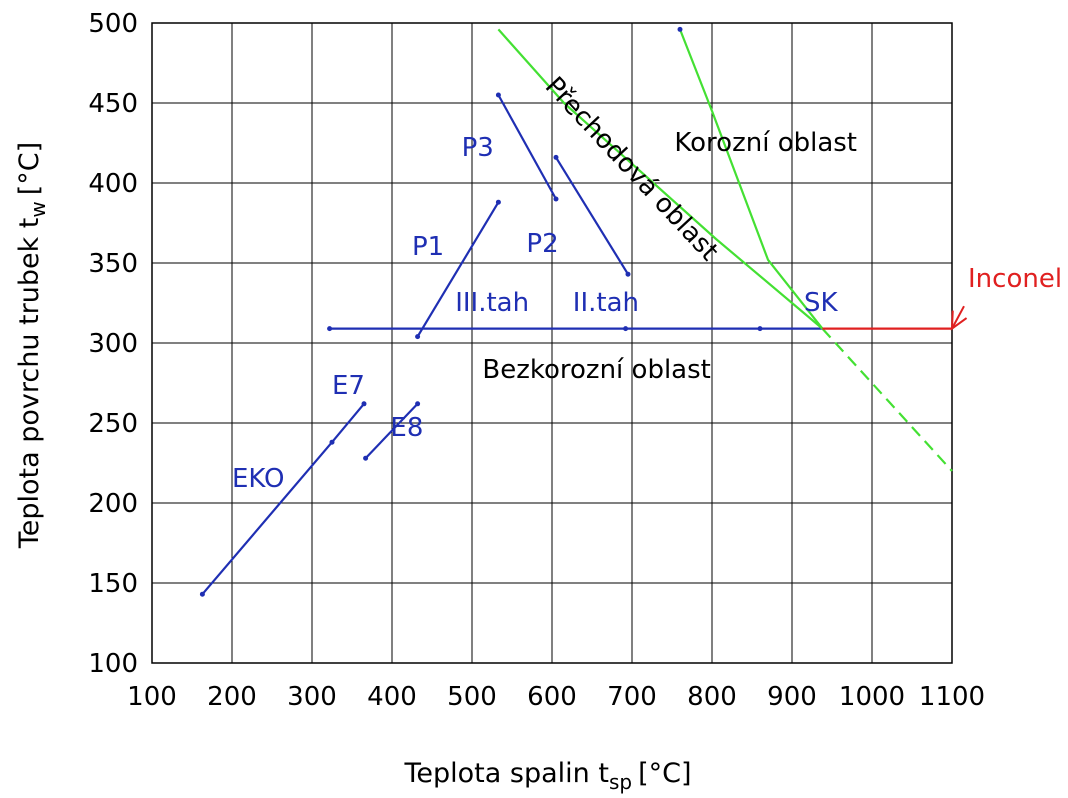 The width and height of the screenshot is (1068, 798). I want to click on annotation-label: EKO, so click(258, 479).